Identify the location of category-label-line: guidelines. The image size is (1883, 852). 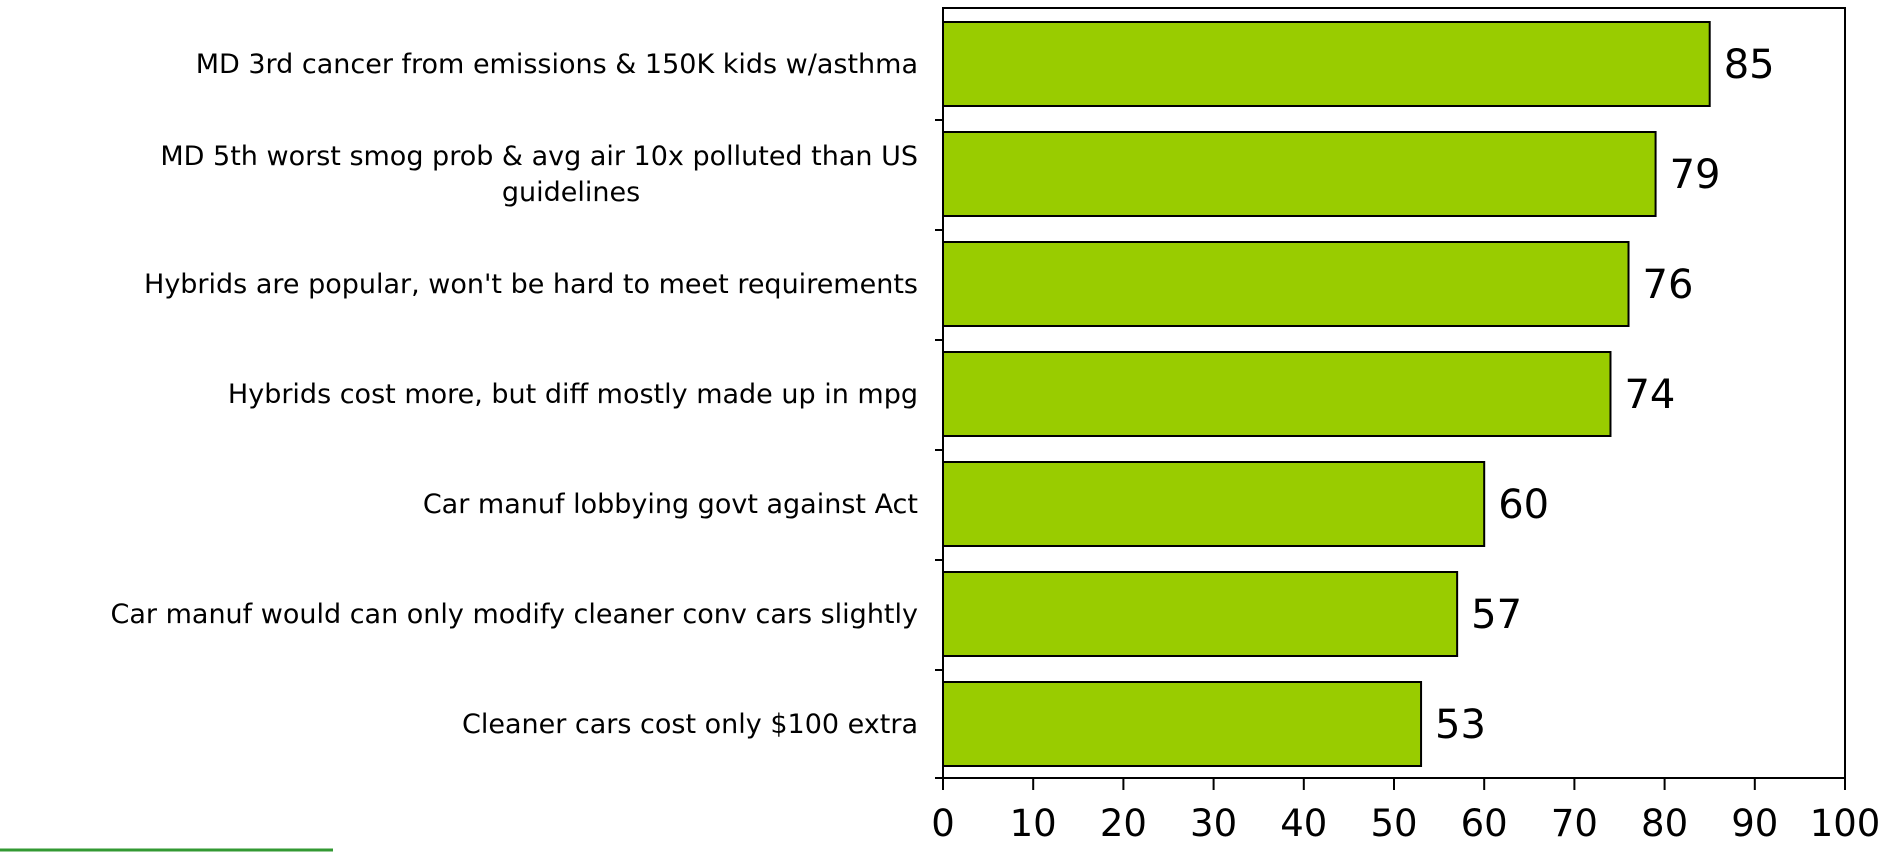
(571, 192).